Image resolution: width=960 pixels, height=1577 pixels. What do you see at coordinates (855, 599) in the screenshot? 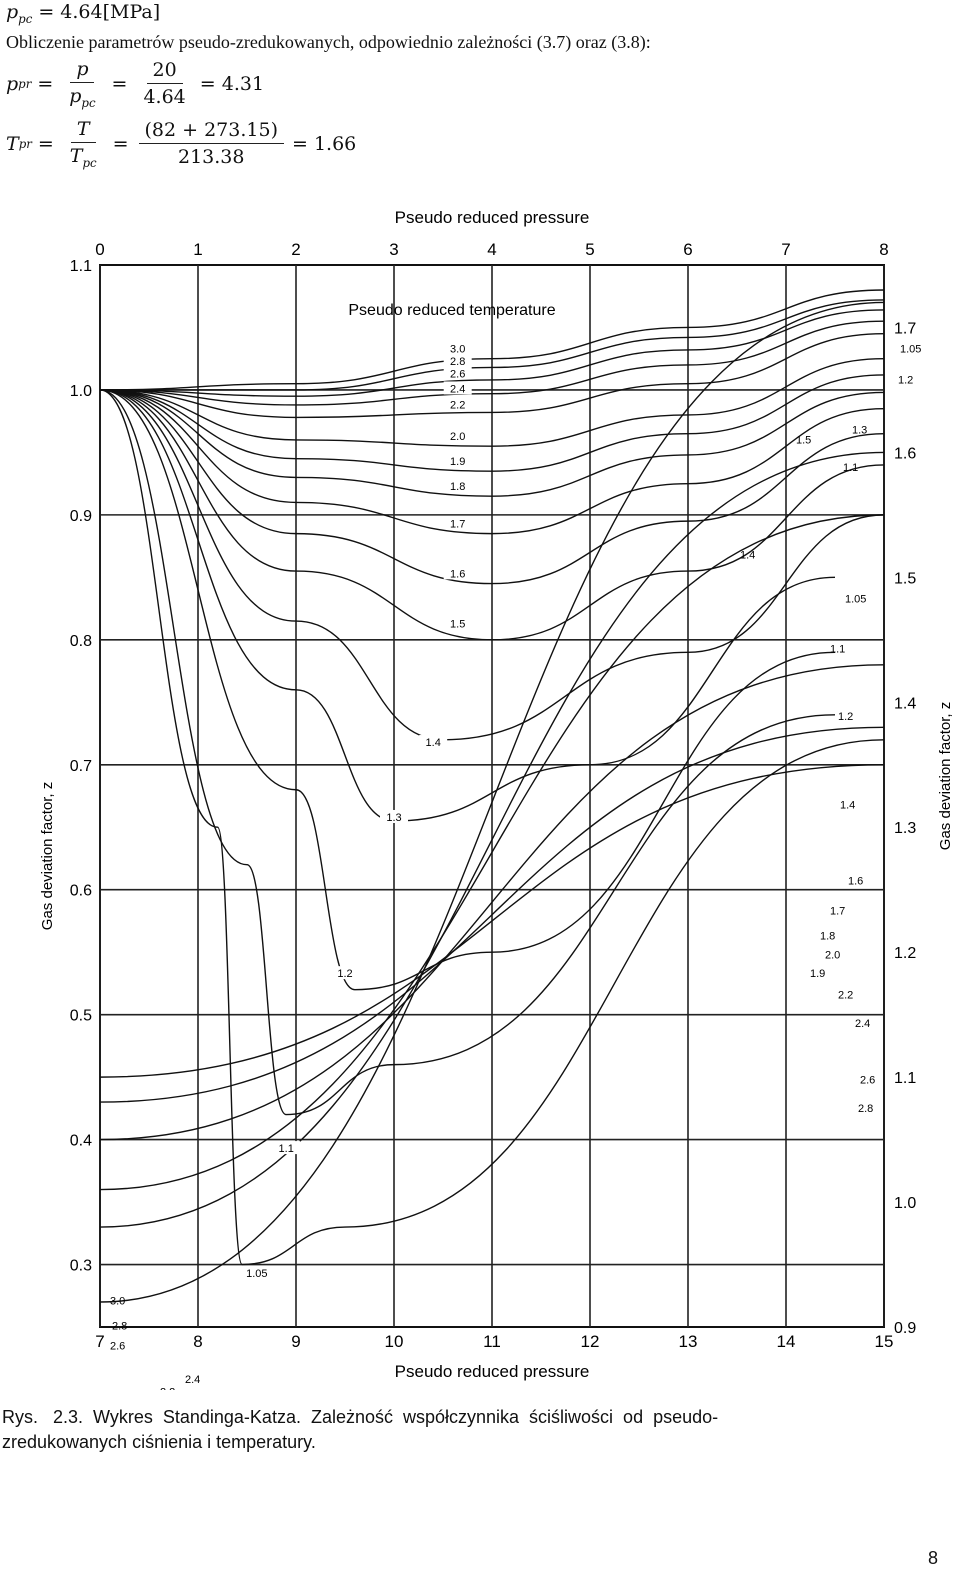
I see `tpr-label-right: 1.05` at bounding box center [855, 599].